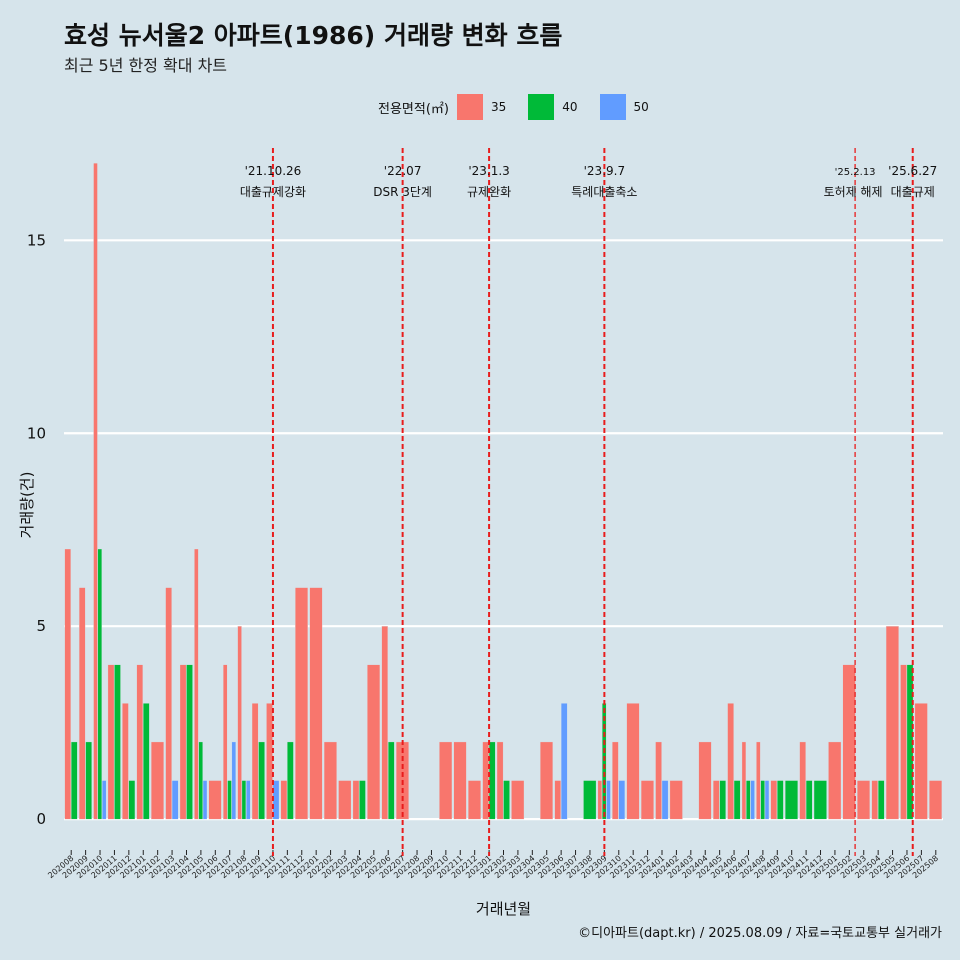  I want to click on y-tick-label-15: 15, so click(36, 240).